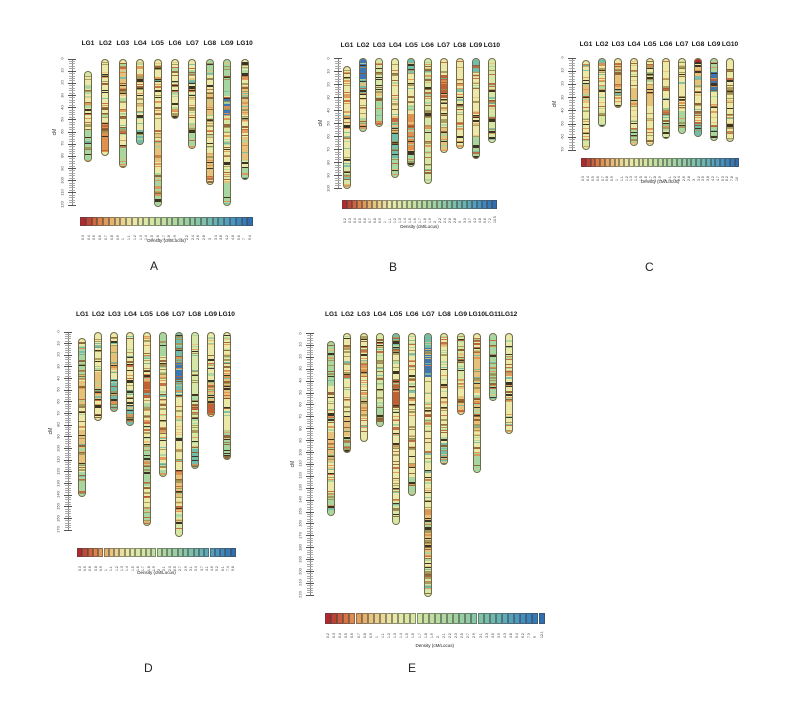  I want to click on panel-label-c: C, so click(649, 267).